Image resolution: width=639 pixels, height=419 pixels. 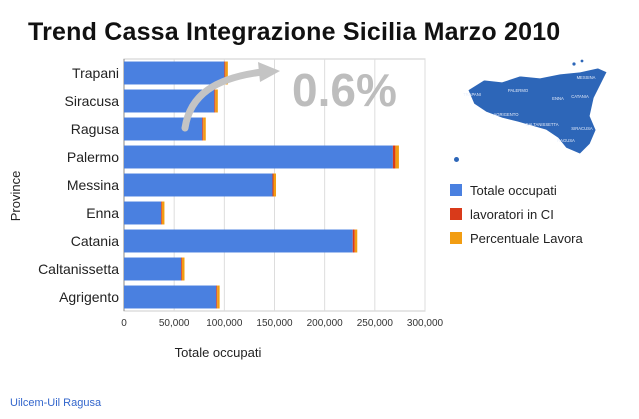 What do you see at coordinates (174, 323) in the screenshot?
I see `x-tick-label: 50,000` at bounding box center [174, 323].